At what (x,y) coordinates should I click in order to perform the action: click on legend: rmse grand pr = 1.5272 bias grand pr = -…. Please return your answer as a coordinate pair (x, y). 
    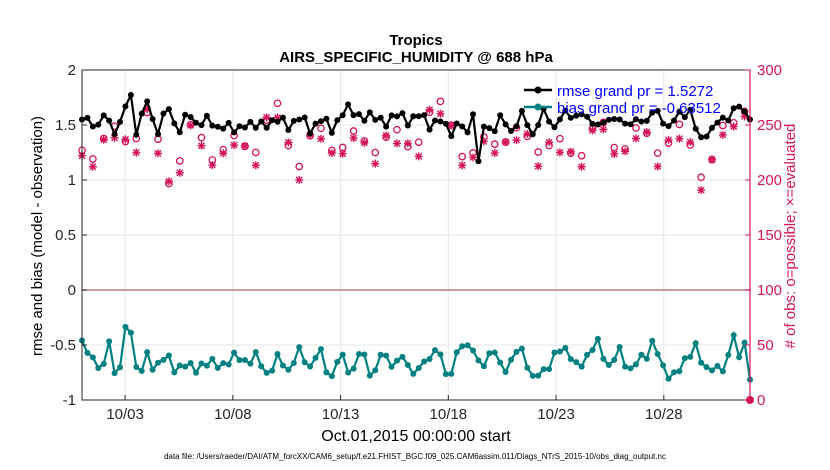
    Looking at the image, I should click on (622, 100).